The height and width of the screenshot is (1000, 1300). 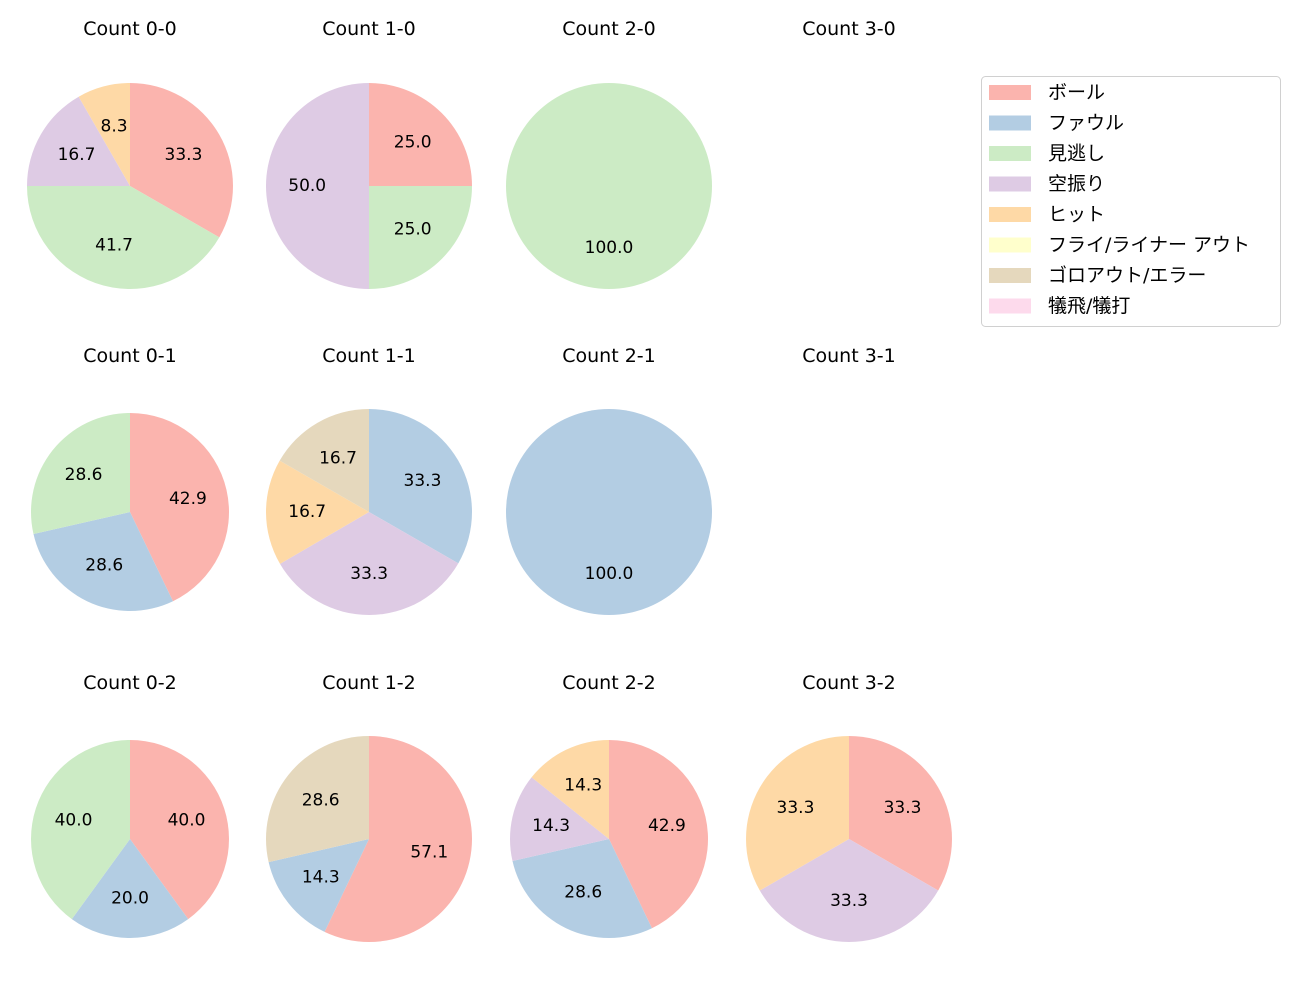 What do you see at coordinates (307, 186) in the screenshot?
I see `slice-label: 50.0` at bounding box center [307, 186].